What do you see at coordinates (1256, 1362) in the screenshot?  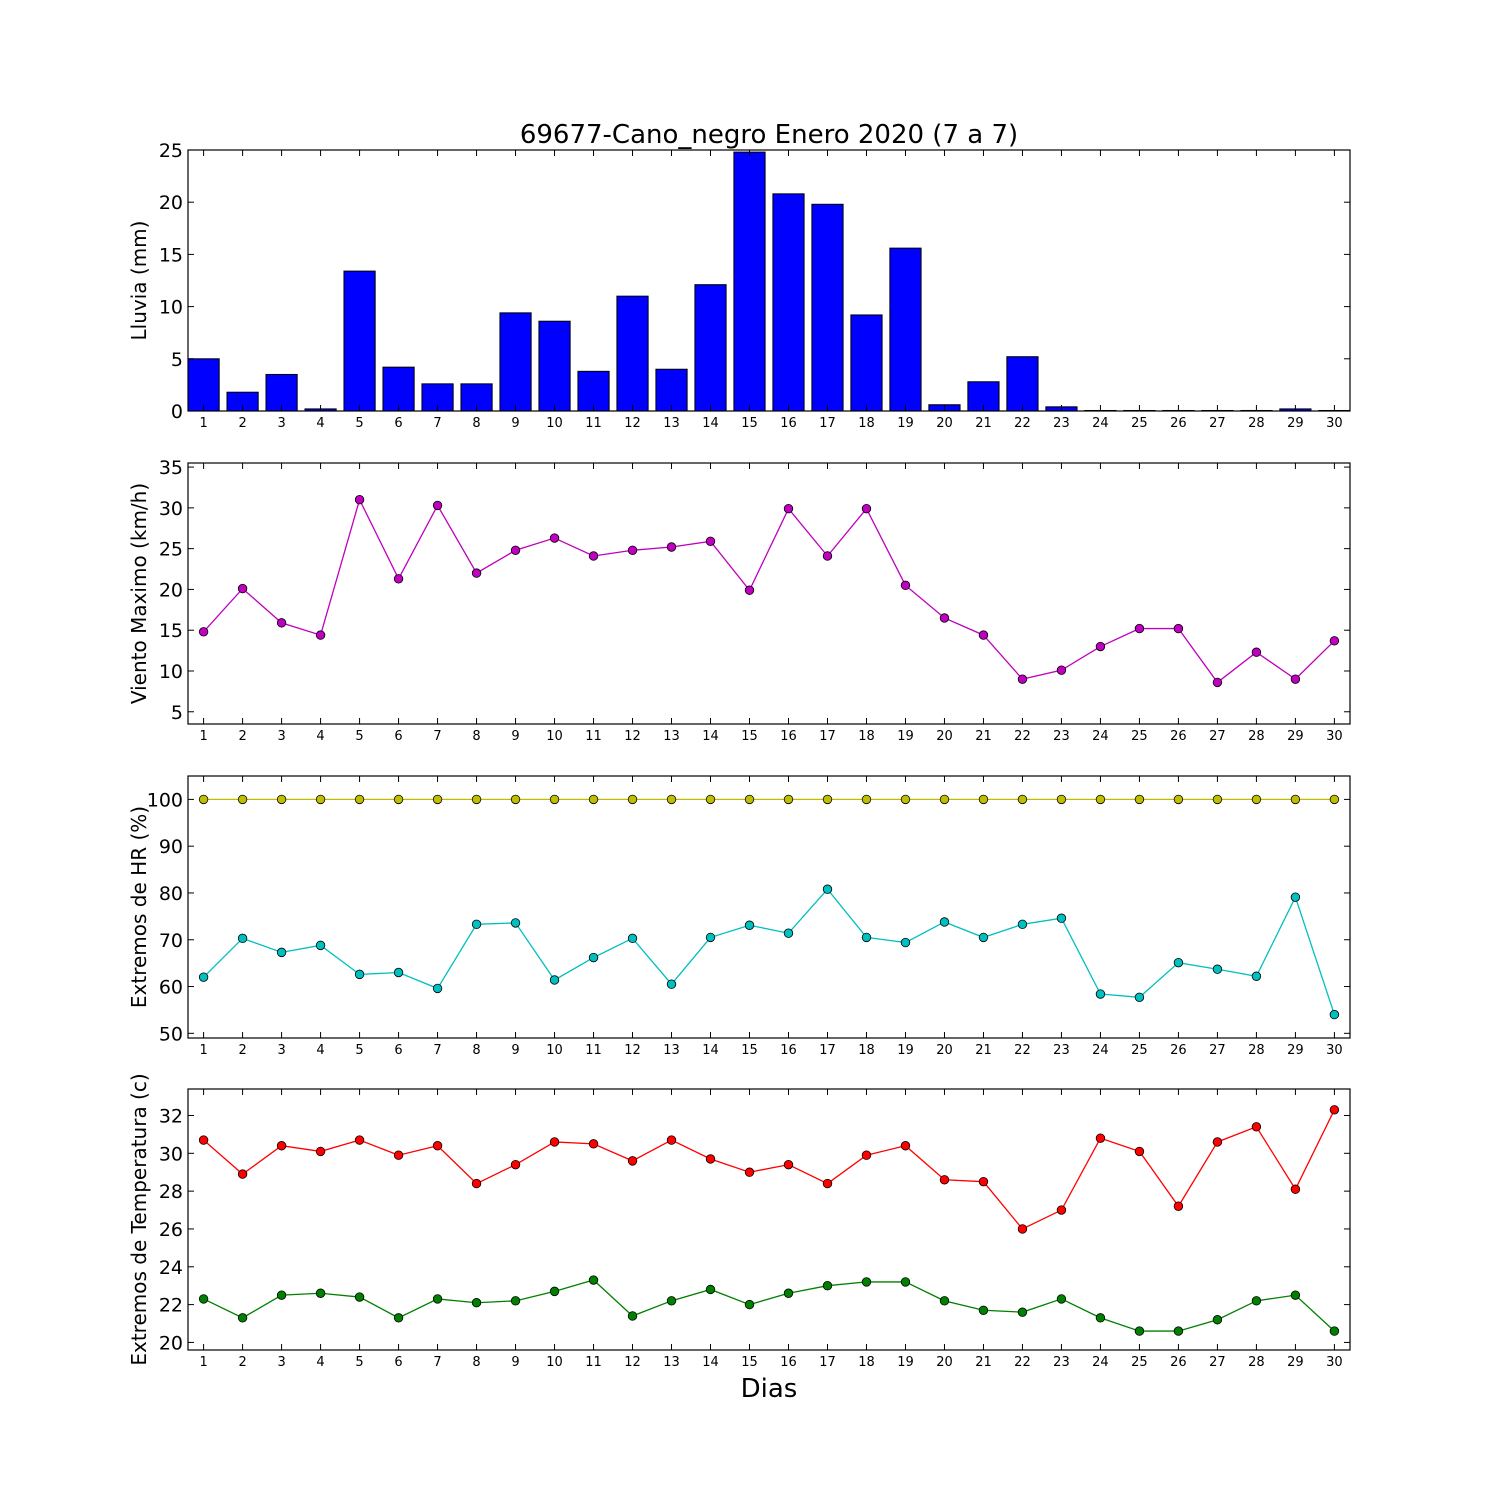 I see `temperature-x-tick-label: 28` at bounding box center [1256, 1362].